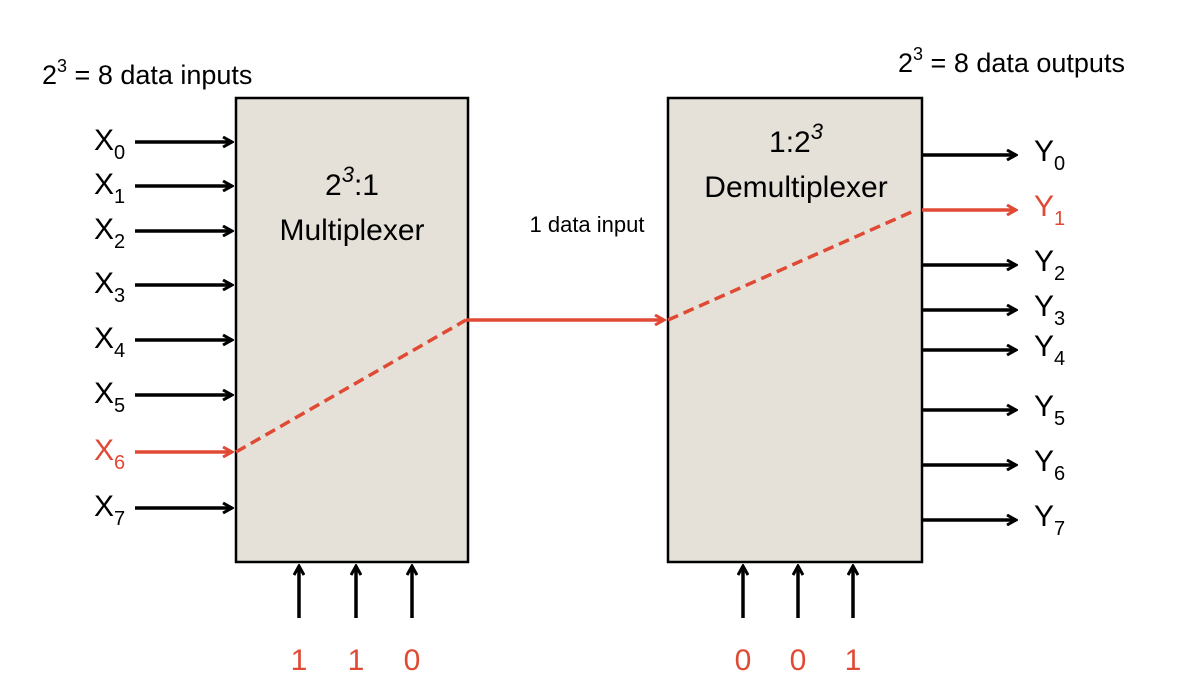 This screenshot has width=1200, height=700. Describe the element at coordinates (109, 342) in the screenshot. I see `input-label-4: X4` at that location.